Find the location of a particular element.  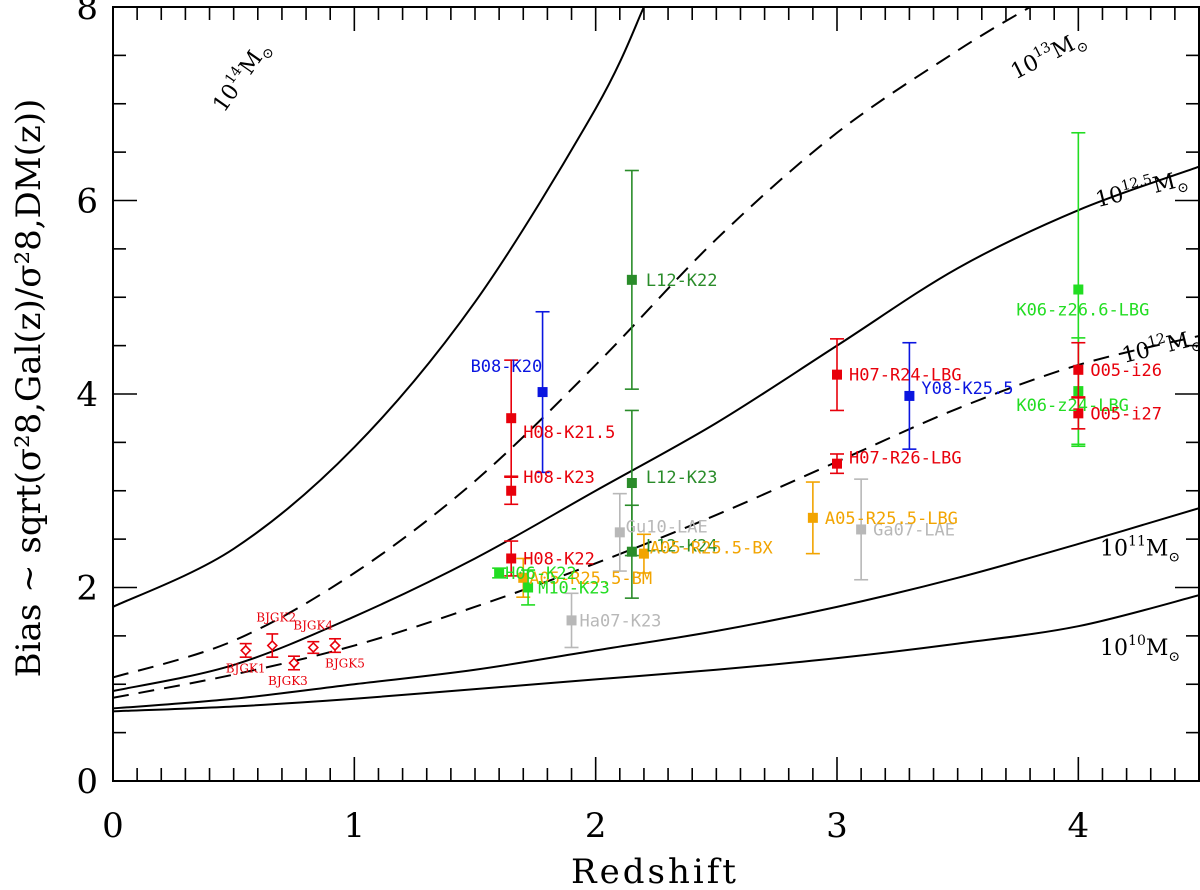

curve-mass-label: 1014M⊙ is located at coordinates (242, 77).